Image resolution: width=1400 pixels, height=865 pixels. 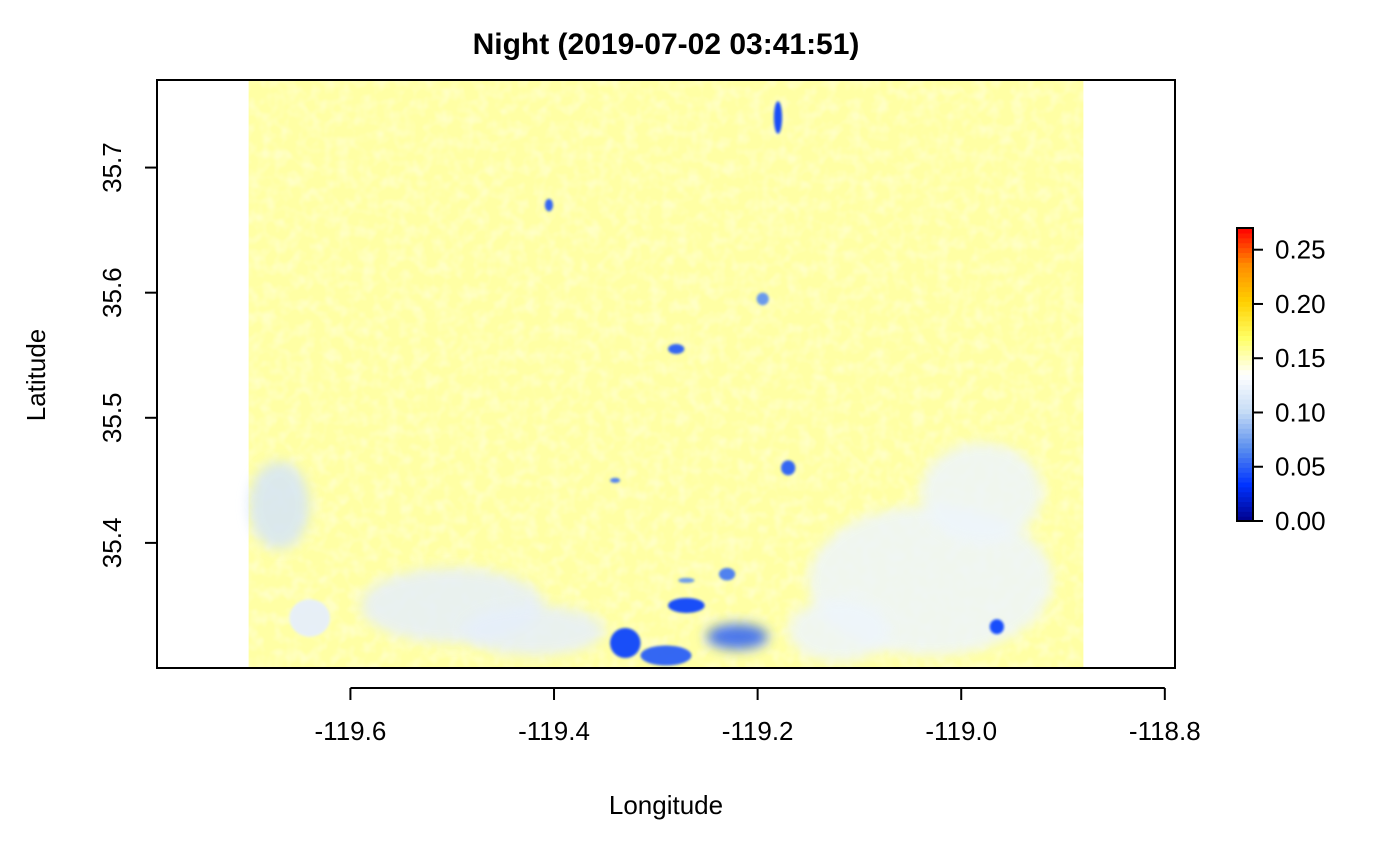 I want to click on feature-east-urban-north, so click(x=981, y=492).